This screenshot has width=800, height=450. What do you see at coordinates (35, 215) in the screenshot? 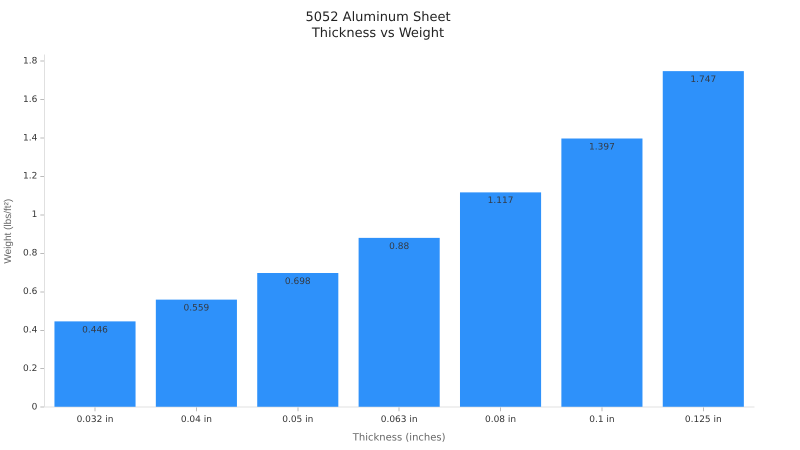
I see `y-tick-label: 1` at bounding box center [35, 215].